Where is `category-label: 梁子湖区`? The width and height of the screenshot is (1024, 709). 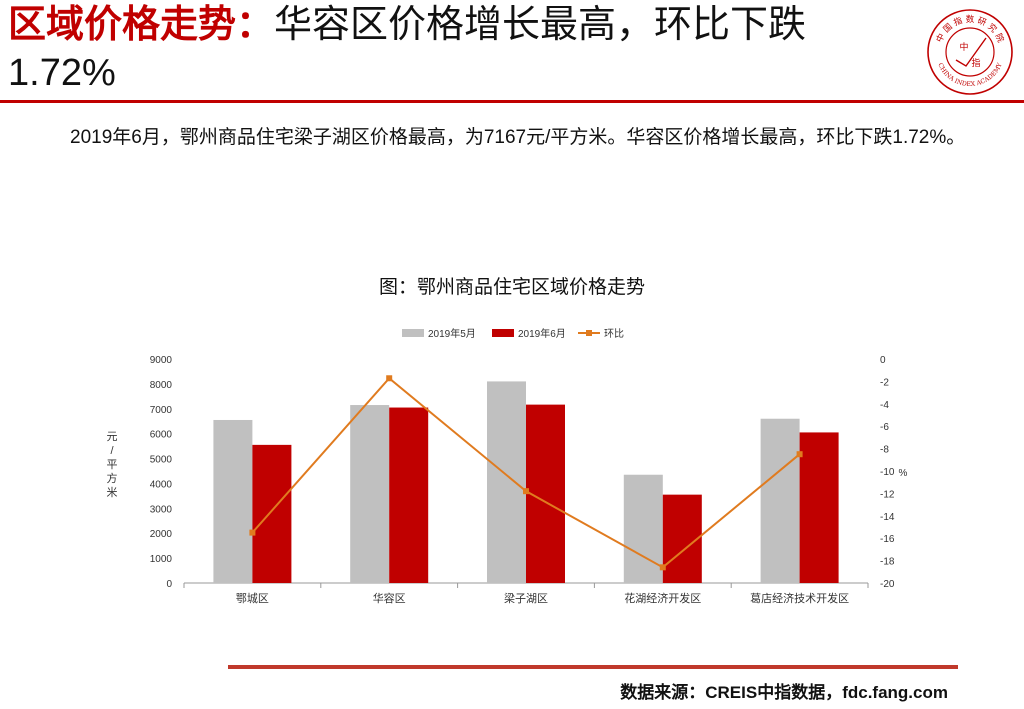
category-label: 梁子湖区 is located at coordinates (526, 598).